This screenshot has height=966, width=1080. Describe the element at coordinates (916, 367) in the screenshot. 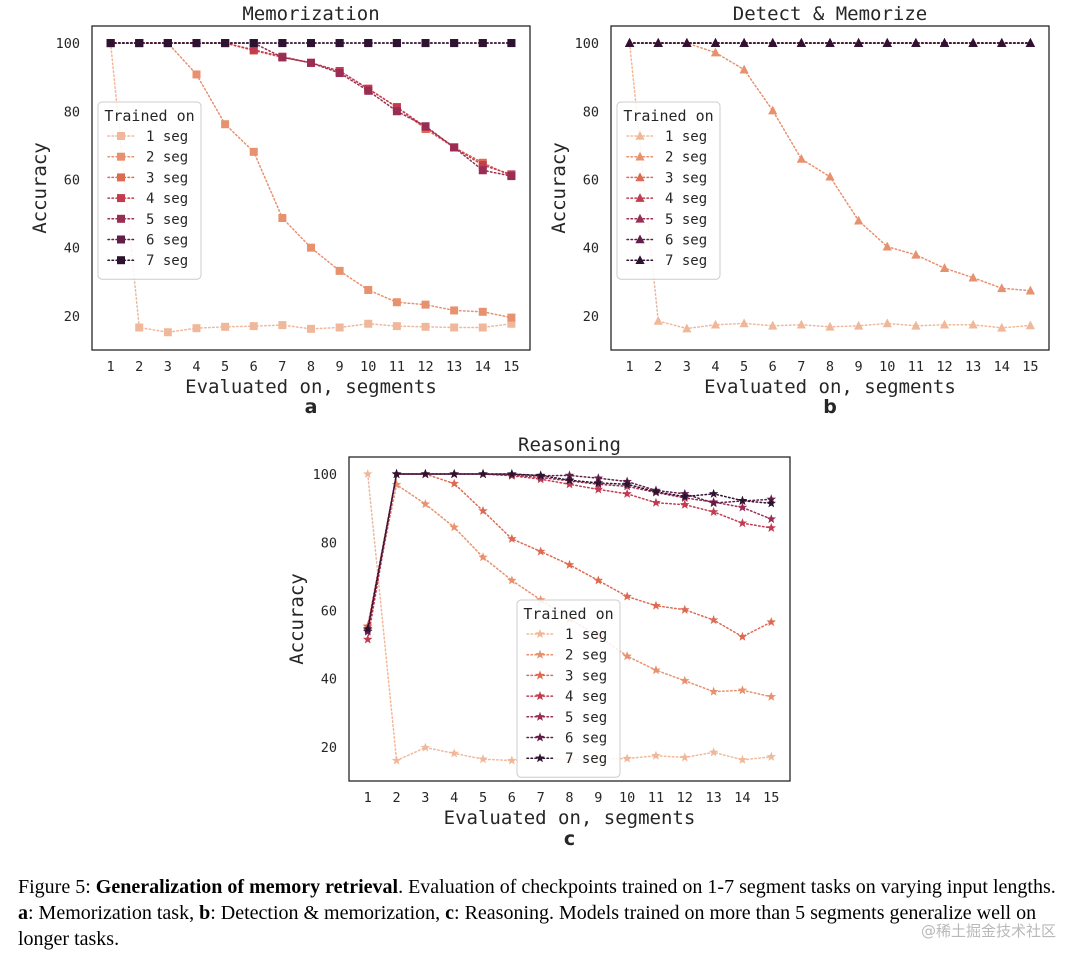

I see `x-tick-label: 11` at that location.